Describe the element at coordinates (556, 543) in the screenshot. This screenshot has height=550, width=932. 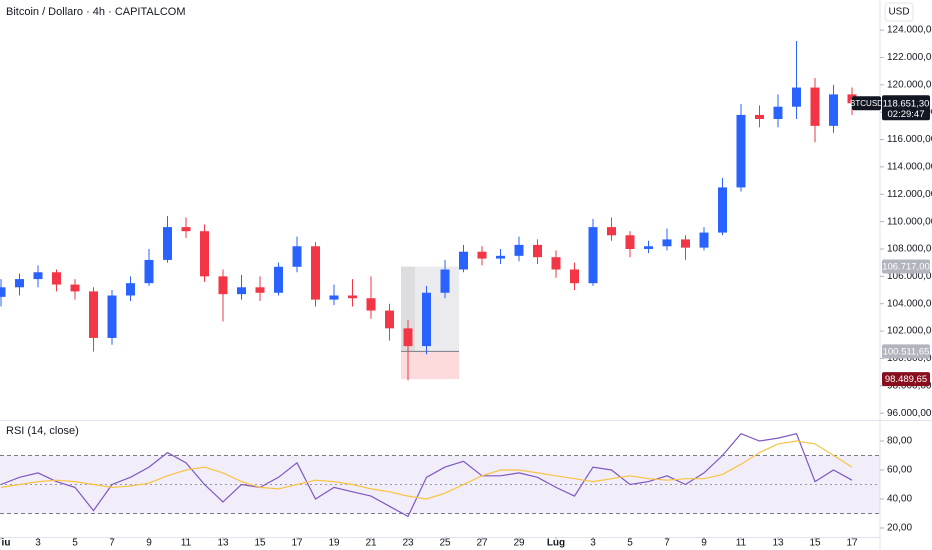
I see `x-tick-label: Lug` at that location.